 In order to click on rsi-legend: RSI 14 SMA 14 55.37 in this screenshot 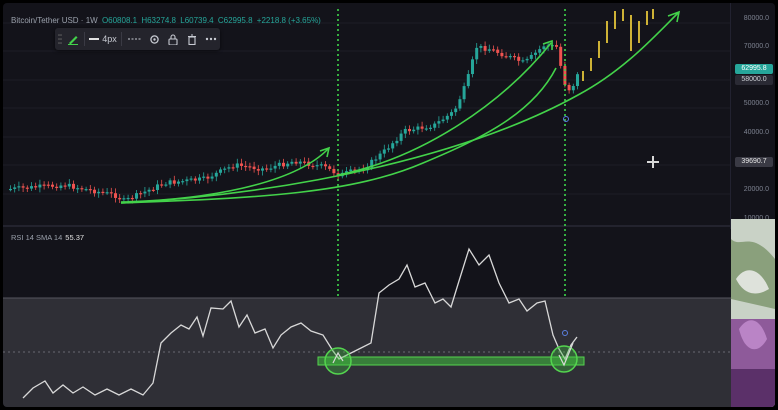, I will do `click(47, 237)`.